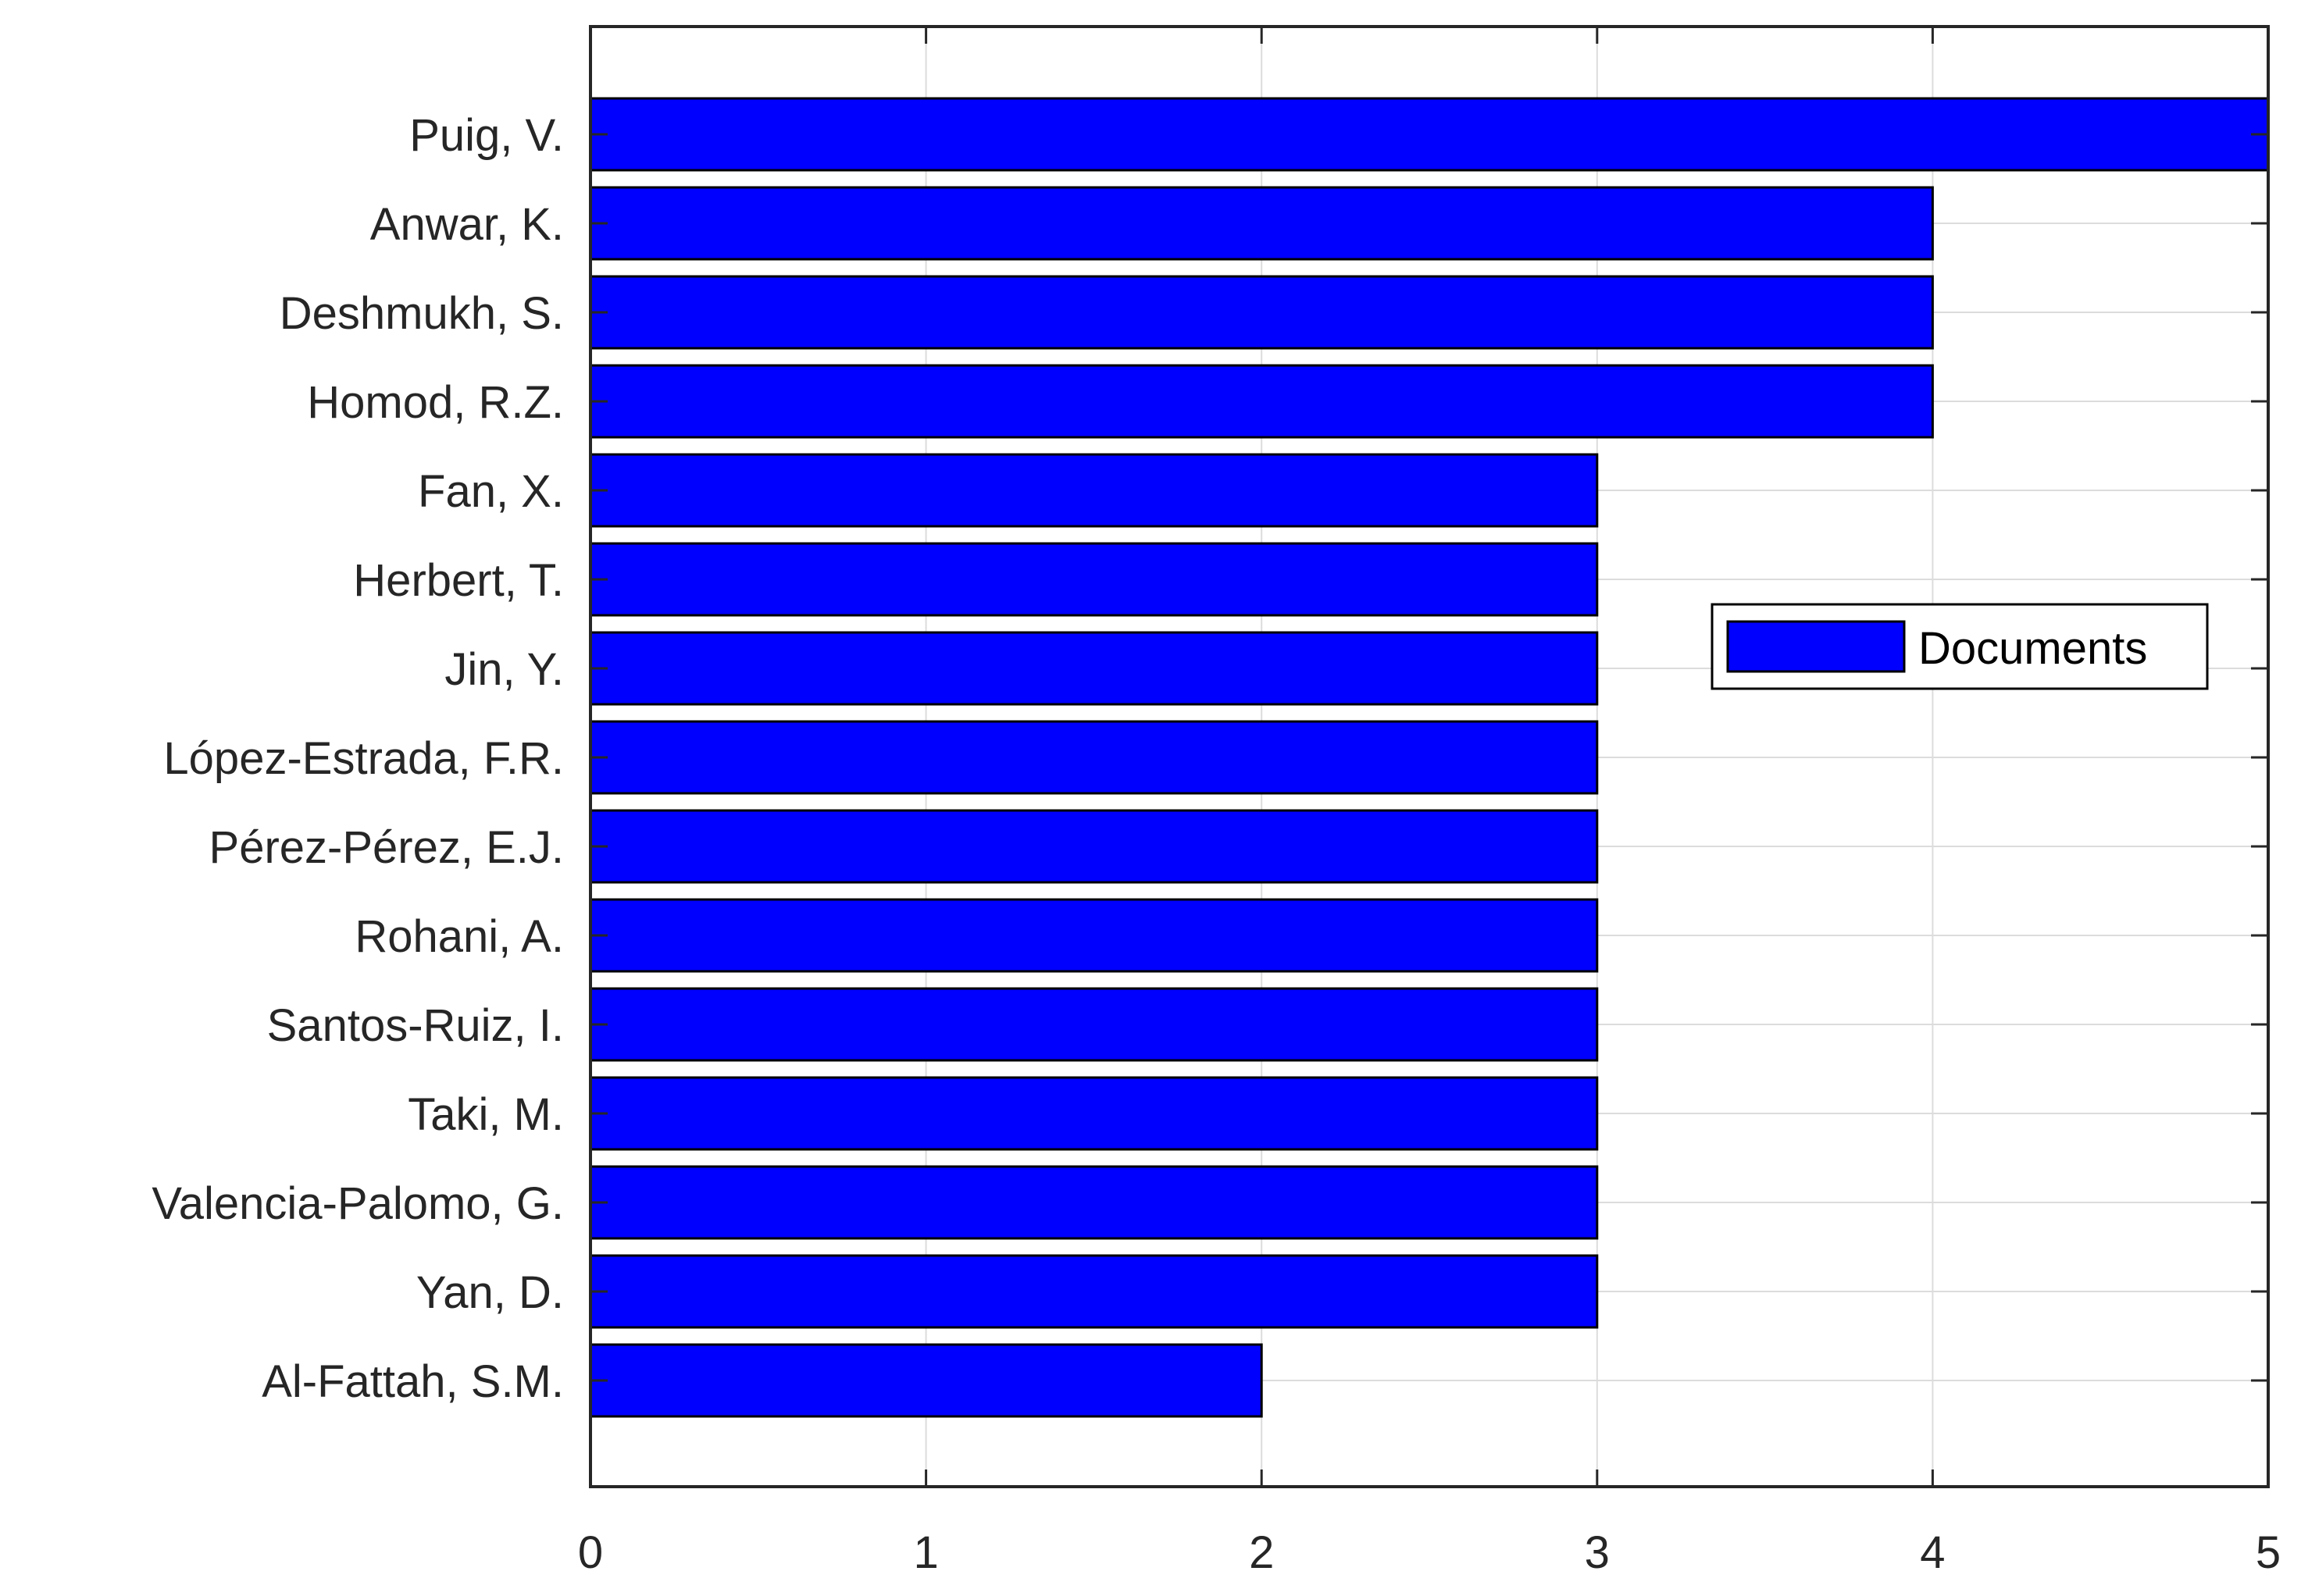 The image size is (2301, 1596). What do you see at coordinates (2269, 1552) in the screenshot?
I see `x-tick-label: 5` at bounding box center [2269, 1552].